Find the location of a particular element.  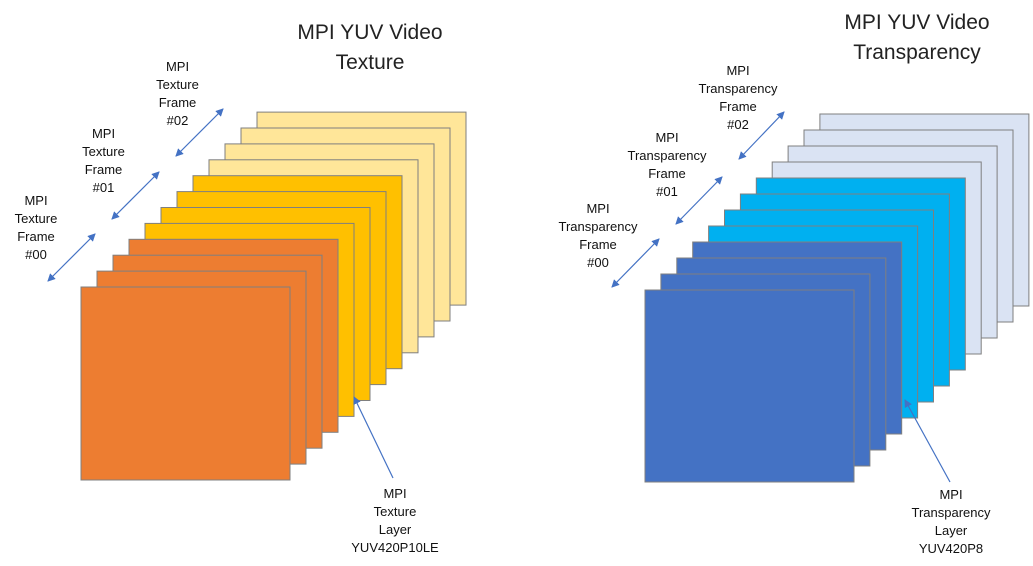

transparency-frame00-layer is located at coordinates (749, 386).